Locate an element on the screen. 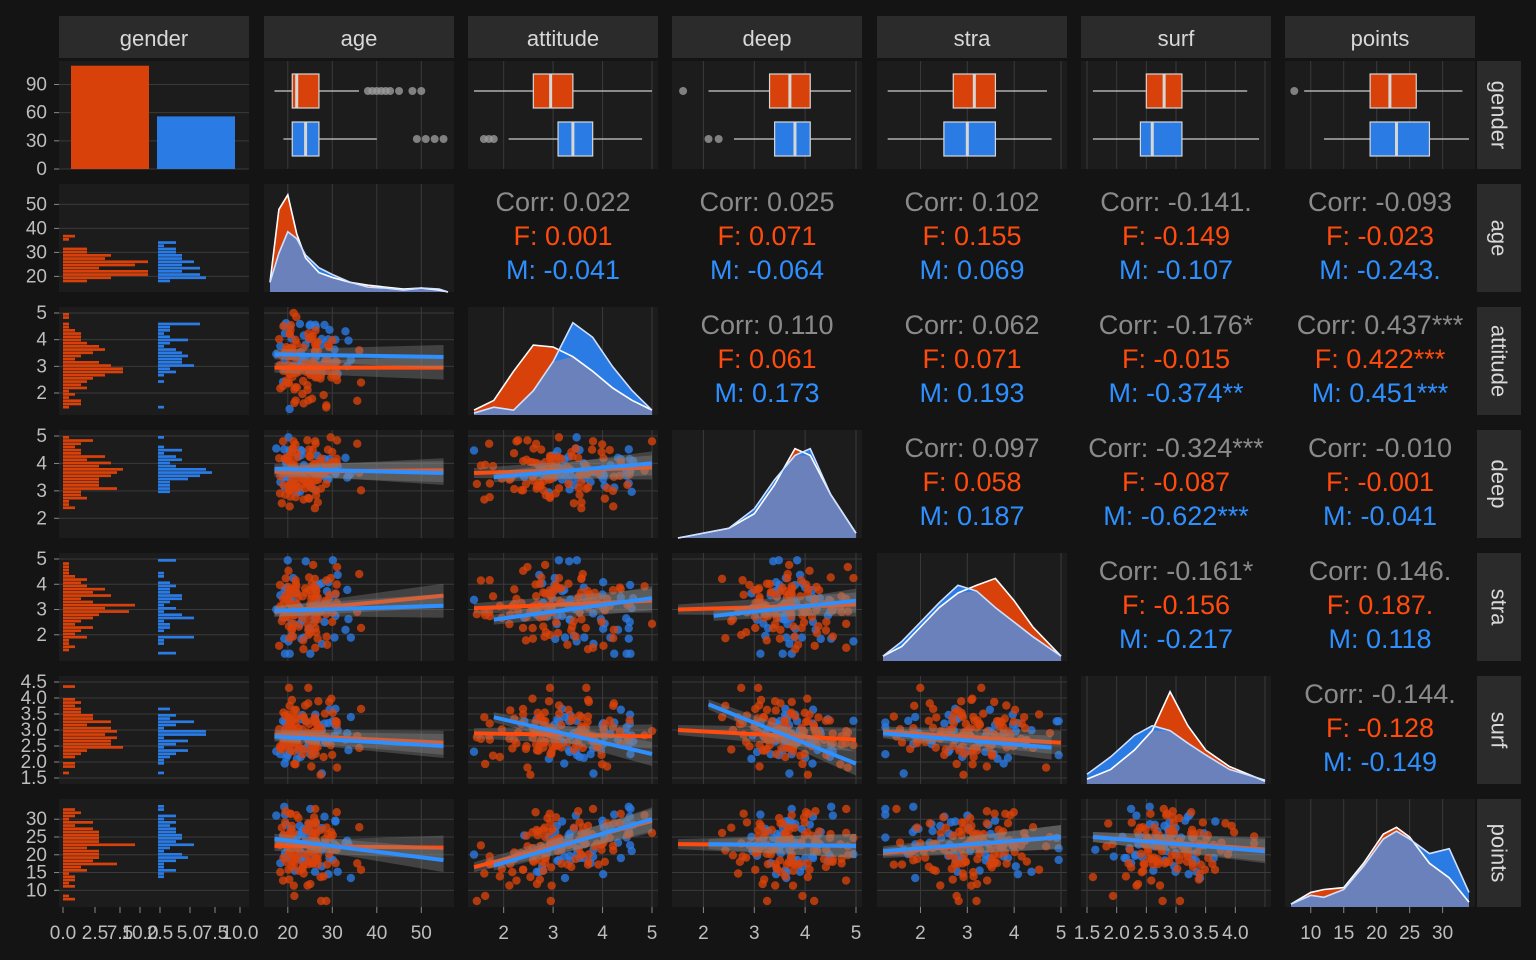  corr-overall: Corr: 0.025 is located at coordinates (766, 202).